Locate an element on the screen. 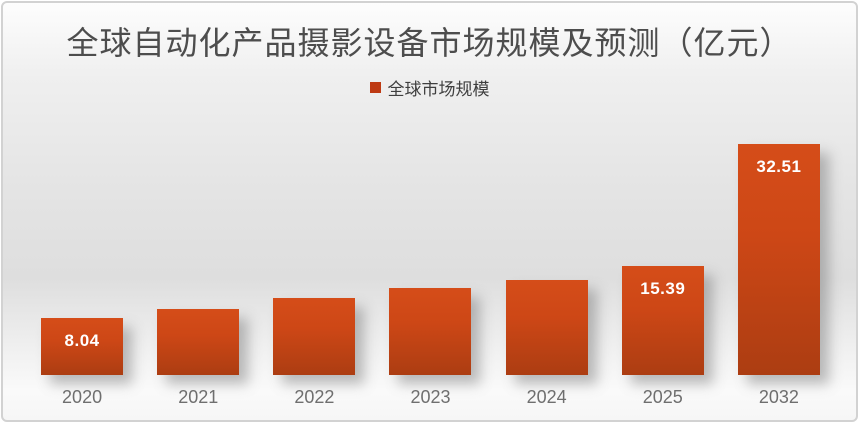 This screenshot has width=861, height=425. legend: 全球市场规模 is located at coordinates (429, 87).